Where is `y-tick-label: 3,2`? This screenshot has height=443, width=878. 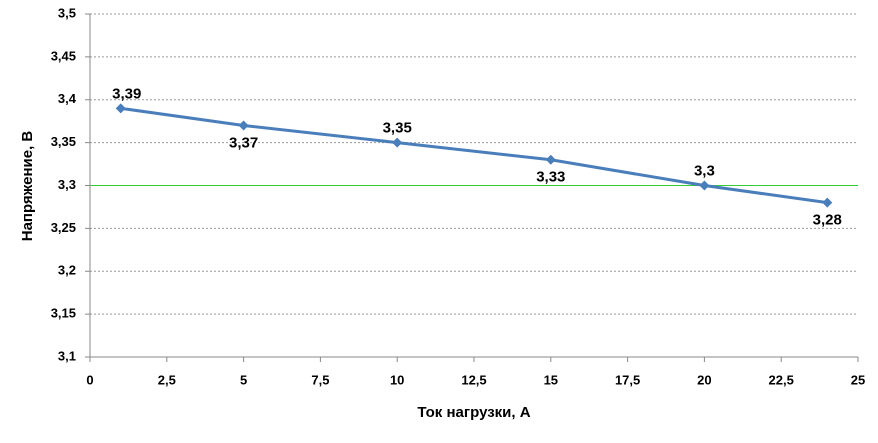
y-tick-label: 3,2 is located at coordinates (67, 270).